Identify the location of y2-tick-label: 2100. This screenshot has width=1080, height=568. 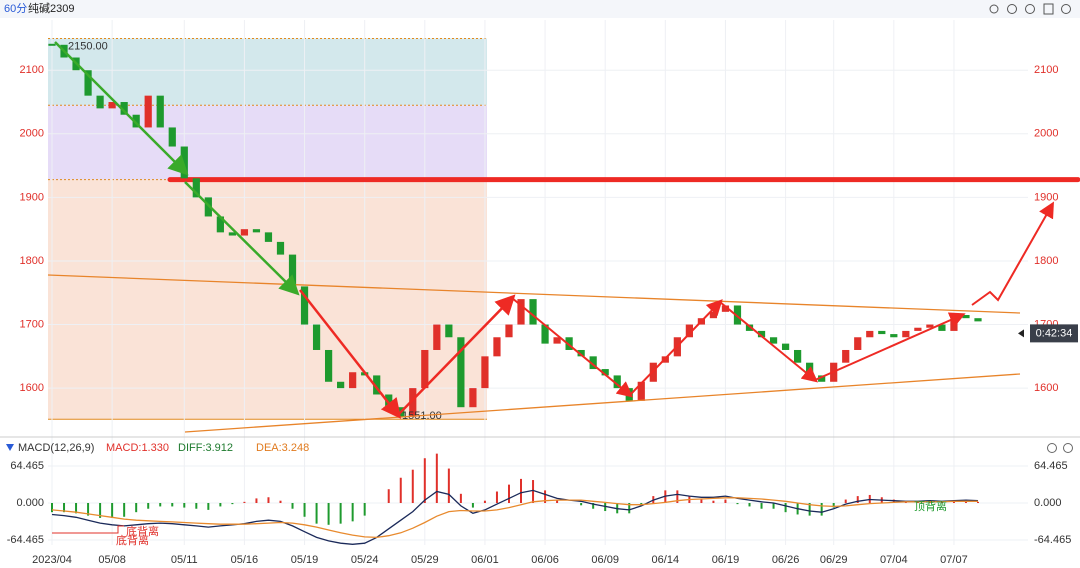
(1046, 70).